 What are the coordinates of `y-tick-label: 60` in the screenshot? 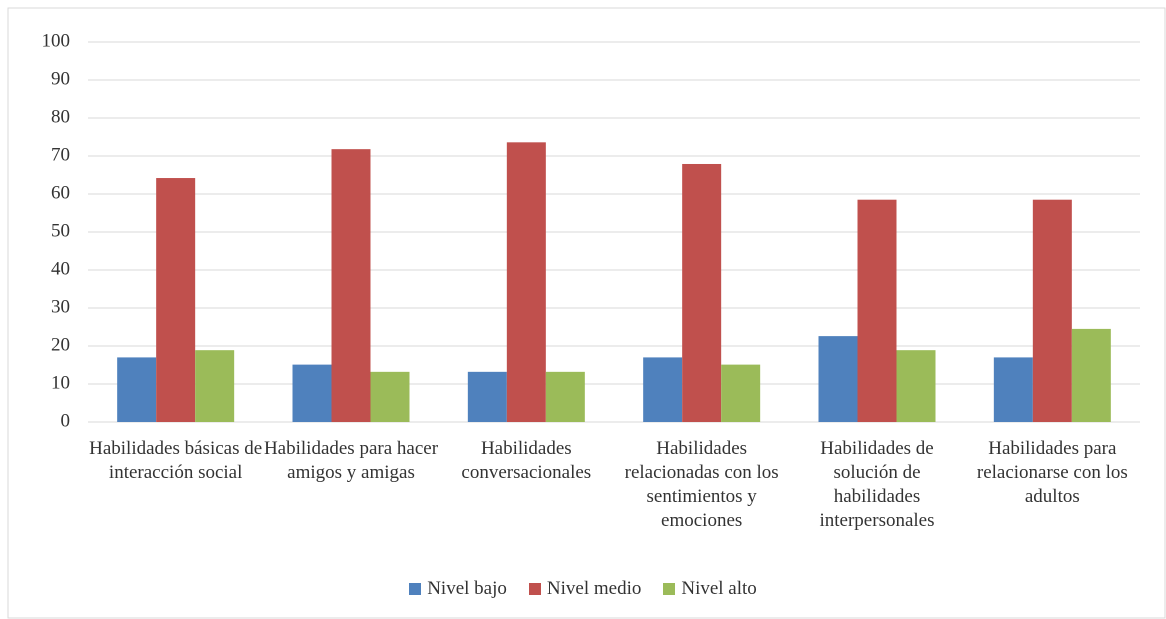 It's located at (60, 192).